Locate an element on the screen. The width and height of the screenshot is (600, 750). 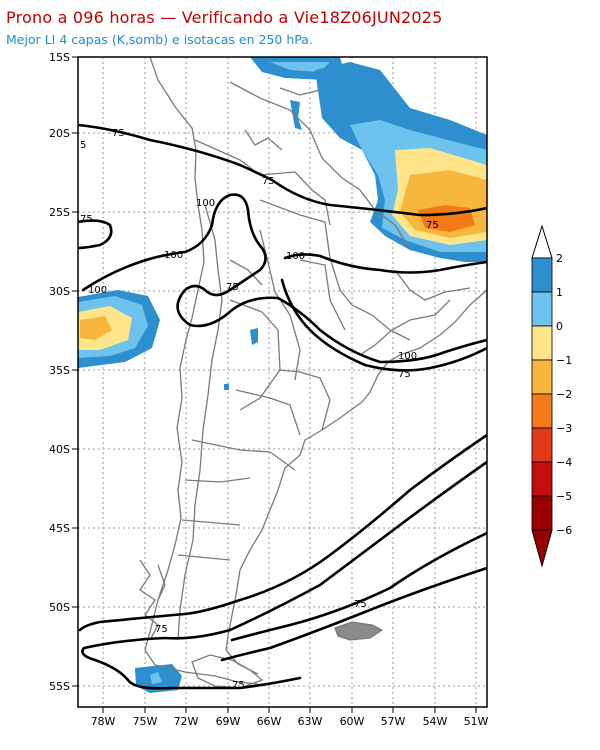
colorbar-label: −2 is located at coordinates (564, 394).